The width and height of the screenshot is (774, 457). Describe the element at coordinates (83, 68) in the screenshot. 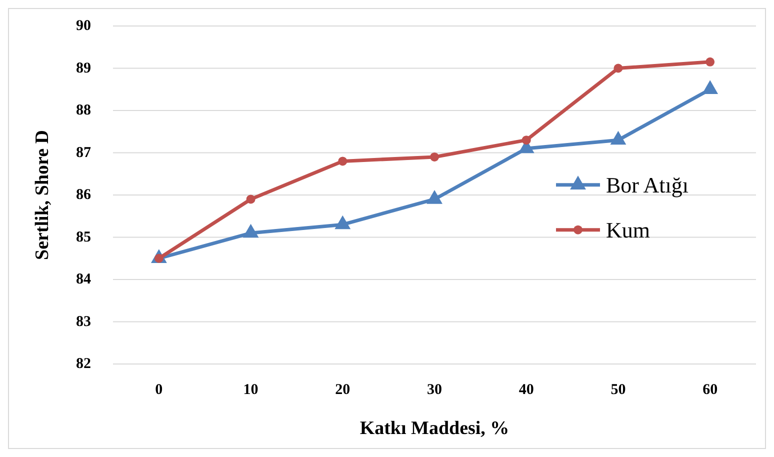

I see `y-tick-label: 89` at that location.